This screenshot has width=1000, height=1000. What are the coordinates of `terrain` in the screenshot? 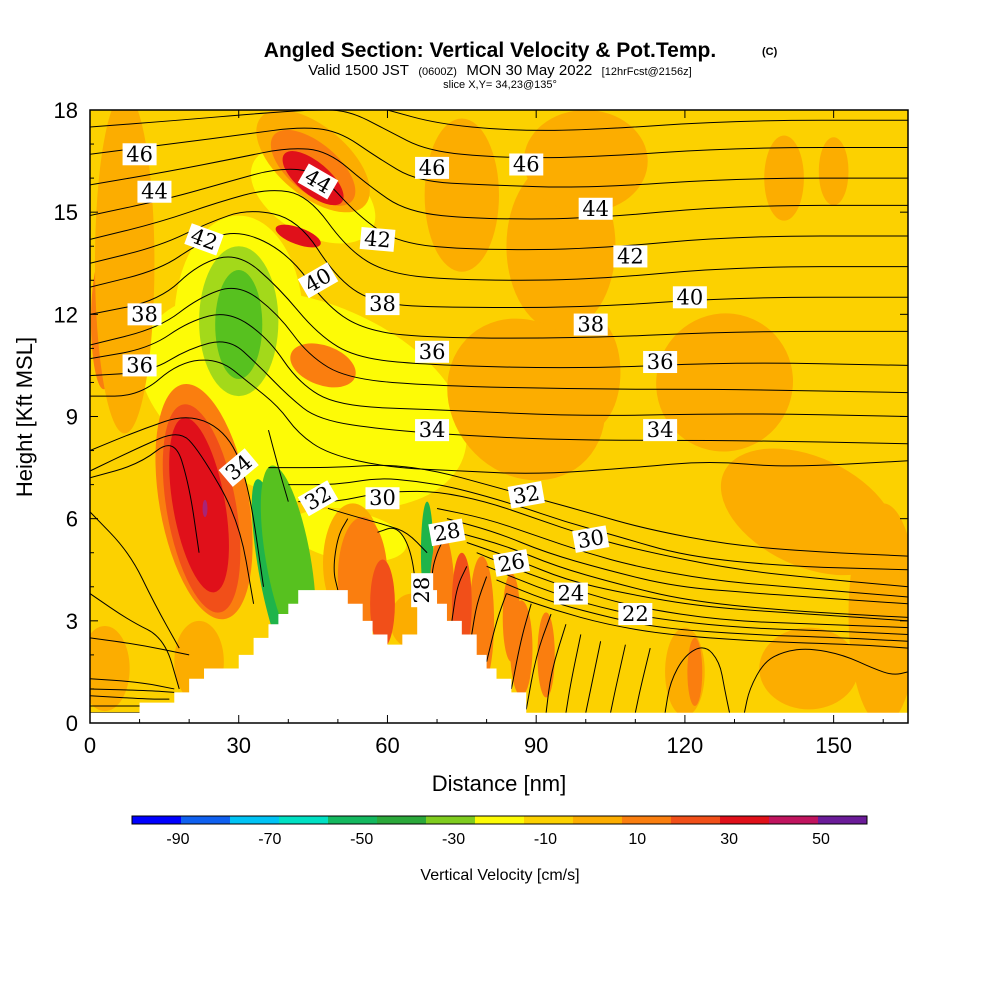 It's located at (499, 656).